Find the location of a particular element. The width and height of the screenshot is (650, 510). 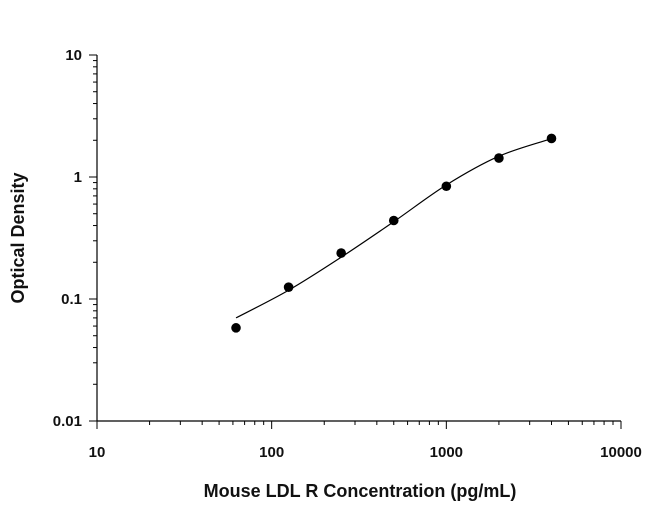

x-tick-label: 1000 is located at coordinates (446, 452).